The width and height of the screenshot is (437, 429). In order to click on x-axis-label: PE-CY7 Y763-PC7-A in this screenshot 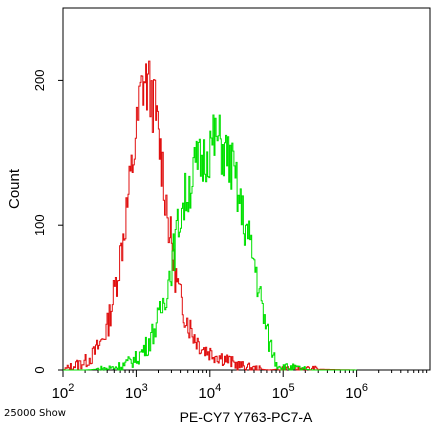, I will do `click(246, 417)`.